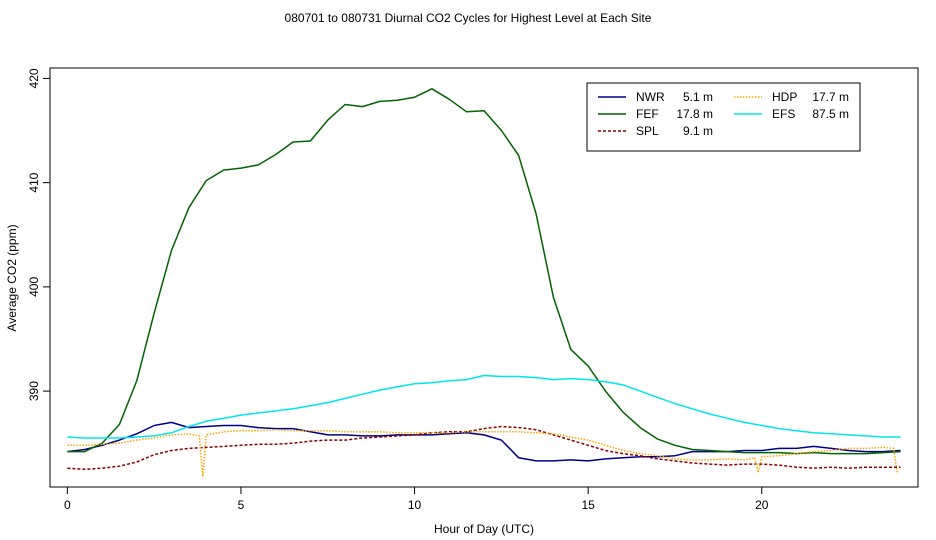  I want to click on x-tick-label: 20, so click(762, 505).